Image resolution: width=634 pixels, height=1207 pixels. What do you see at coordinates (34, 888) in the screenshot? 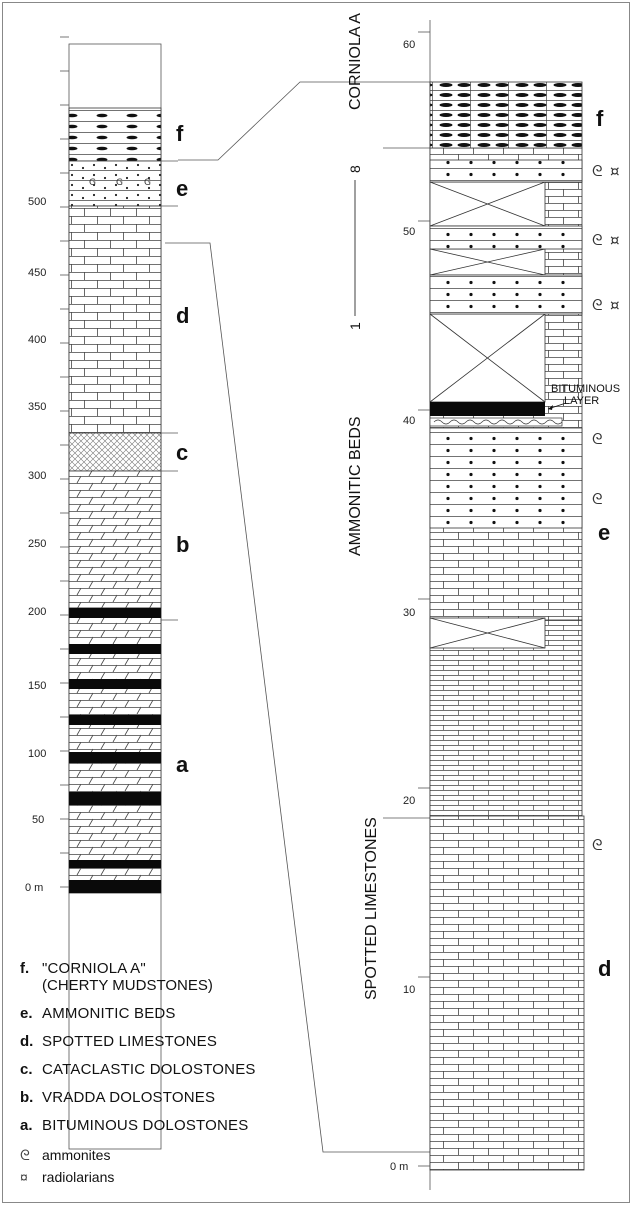
I see `left-tick-label: 0 m` at bounding box center [34, 888].